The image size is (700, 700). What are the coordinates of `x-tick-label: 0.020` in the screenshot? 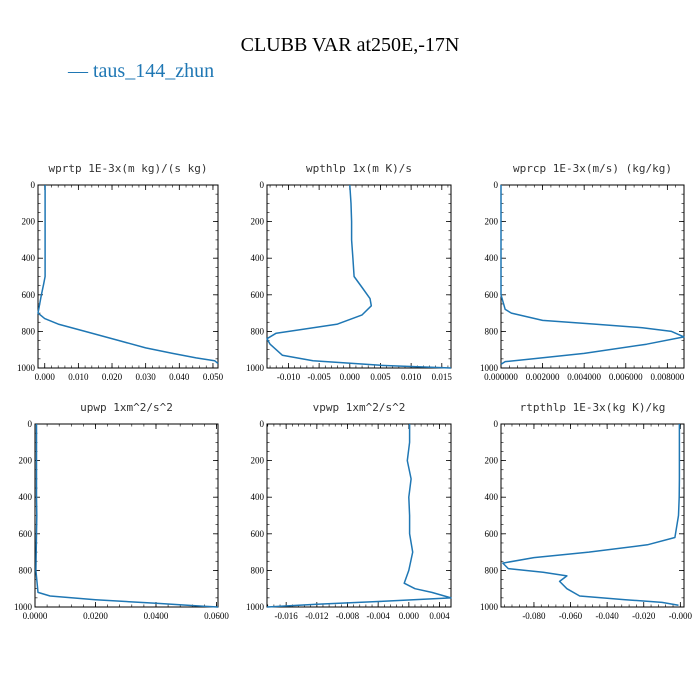 It's located at (112, 377).